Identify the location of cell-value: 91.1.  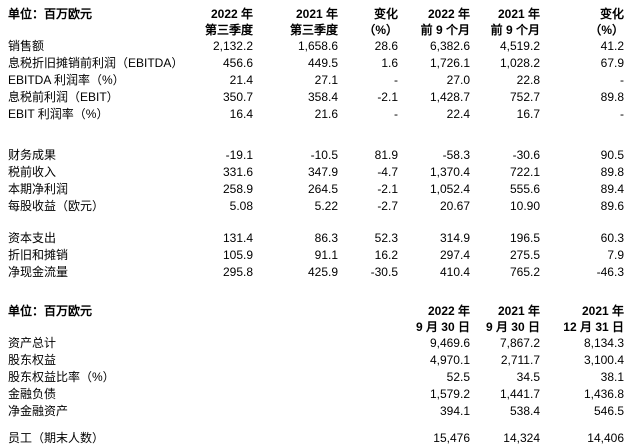
(326, 255).